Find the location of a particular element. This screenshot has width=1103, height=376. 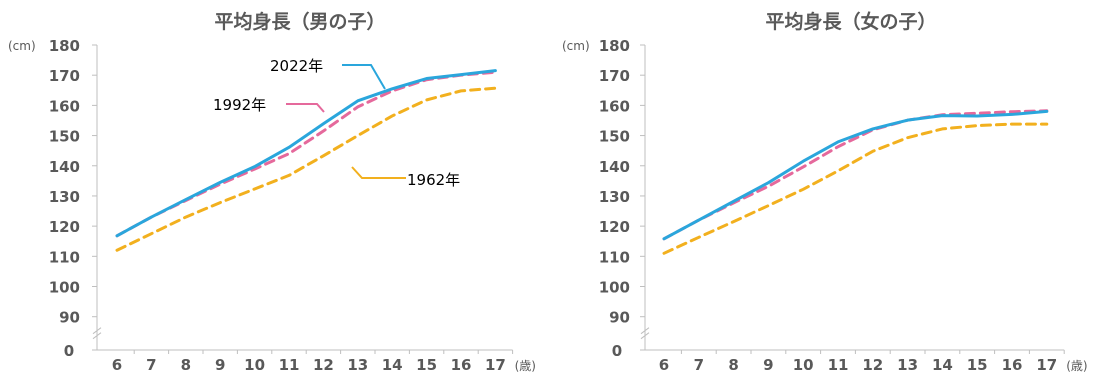

boys-y-tick-label: 110 is located at coordinates (64, 257).